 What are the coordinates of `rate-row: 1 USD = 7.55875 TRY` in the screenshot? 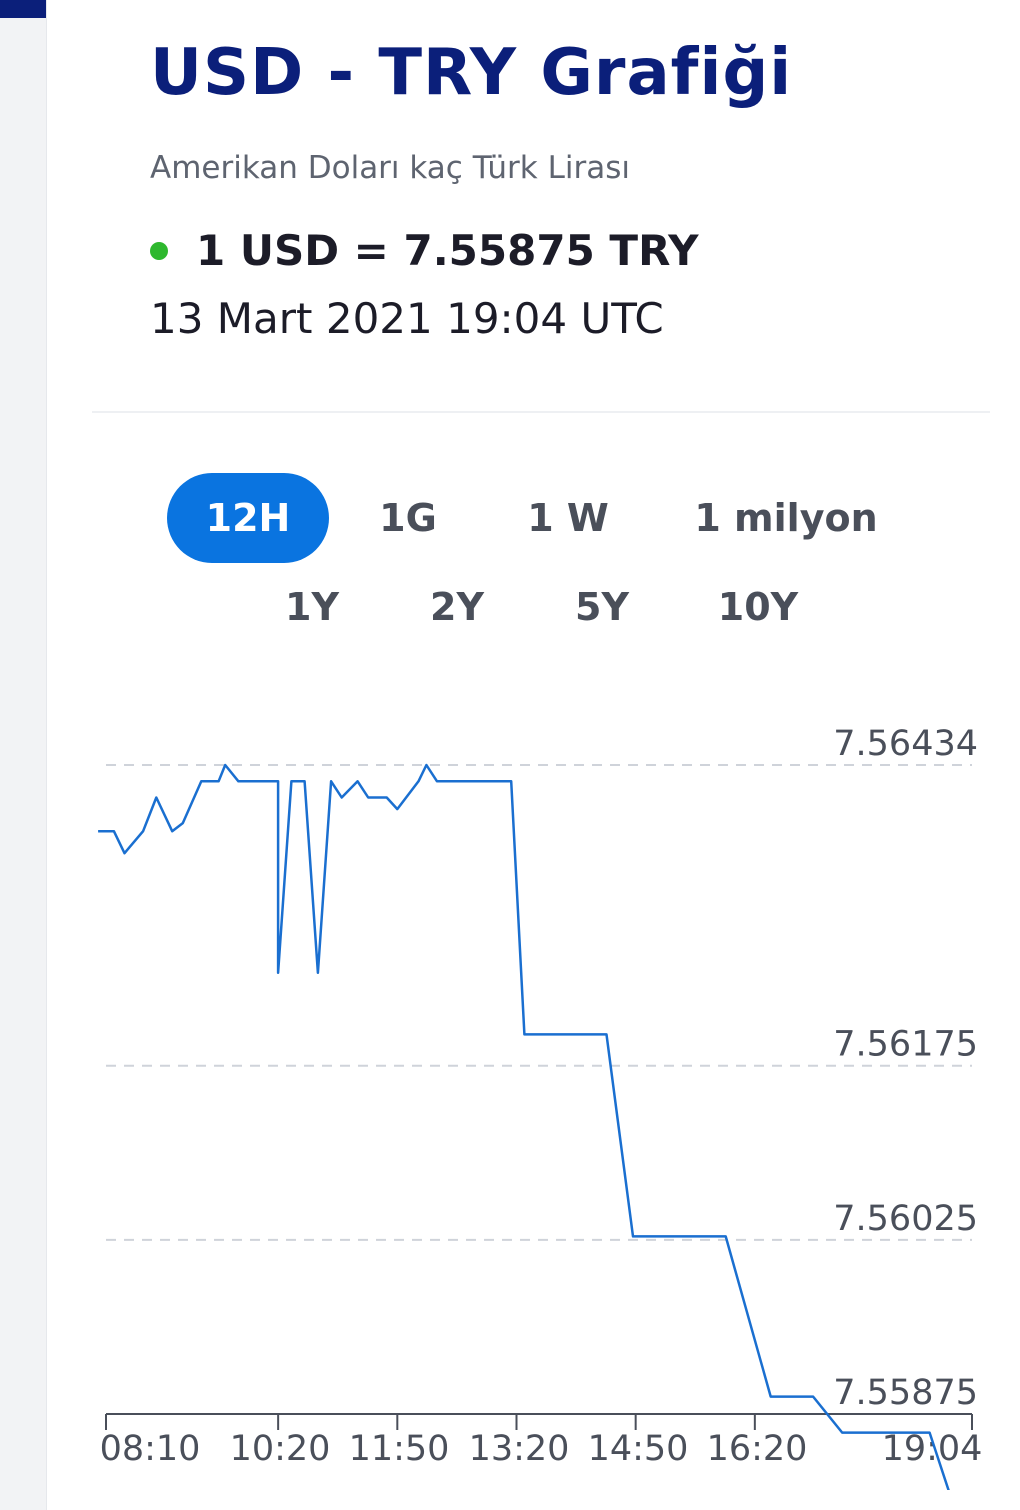 It's located at (424, 250).